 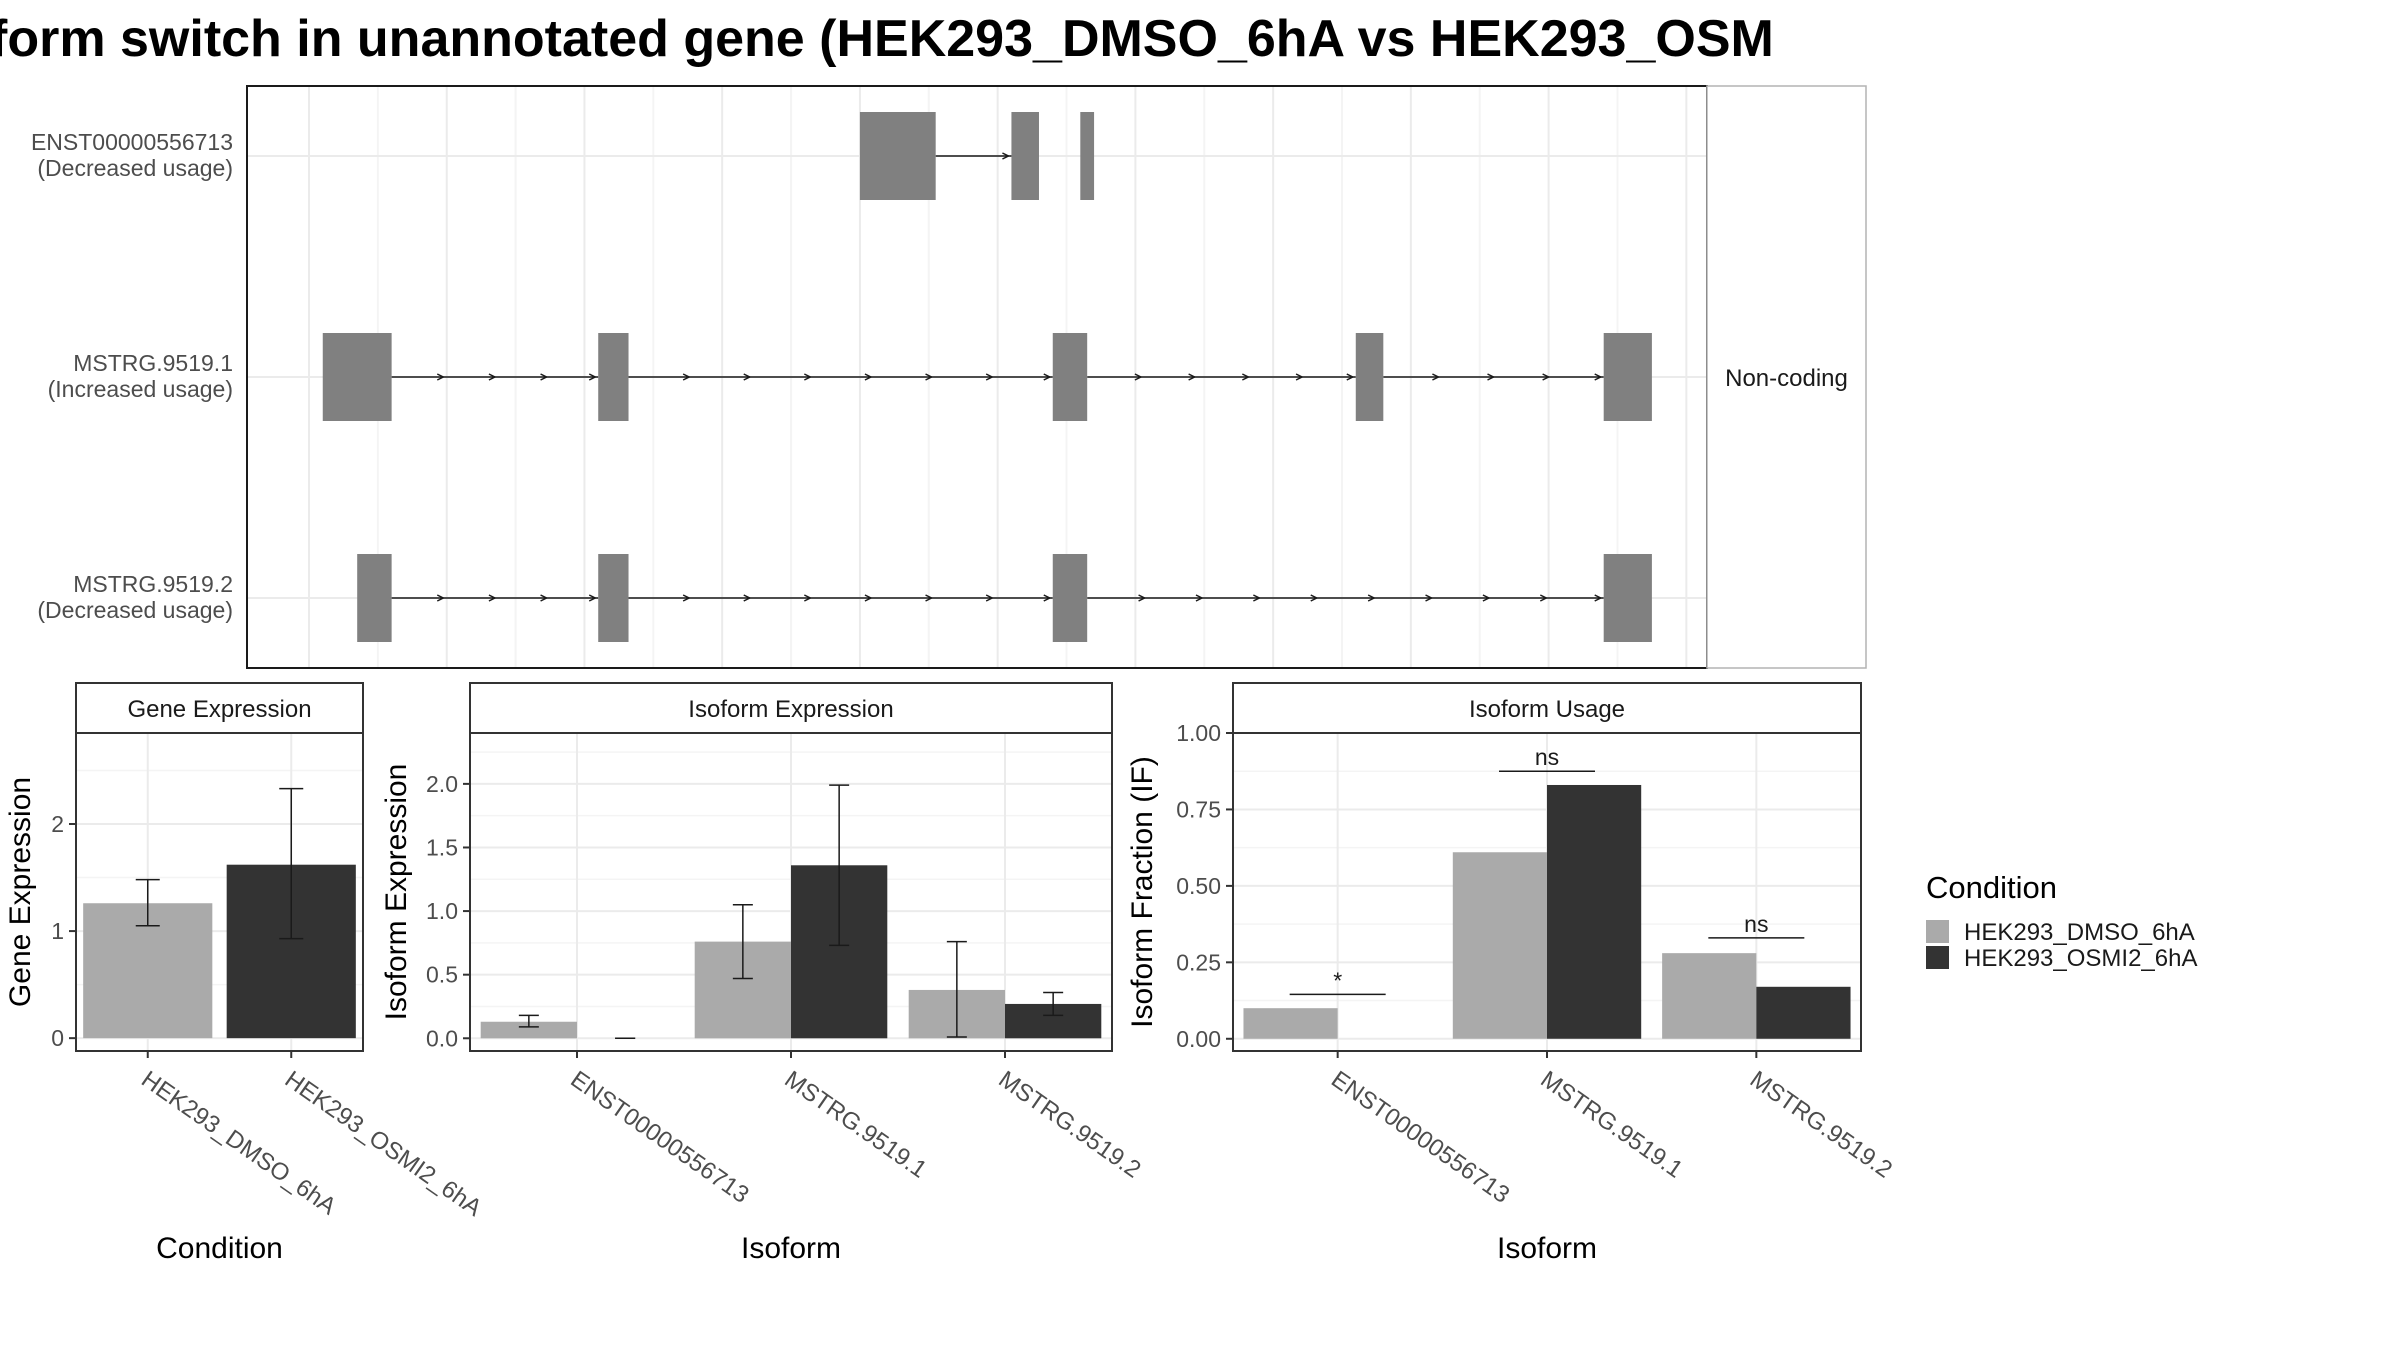 I want to click on panel-strip, so click(x=791, y=708).